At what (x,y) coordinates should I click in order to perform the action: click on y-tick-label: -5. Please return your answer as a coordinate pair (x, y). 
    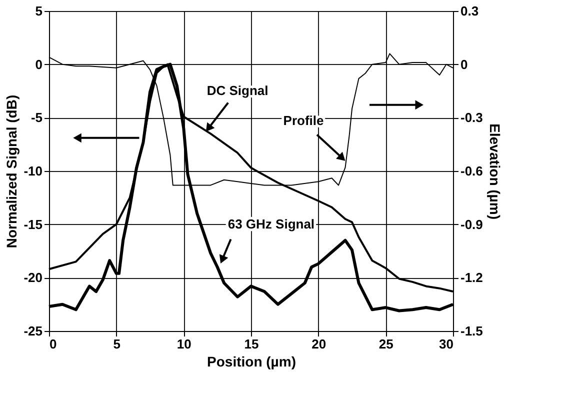
    Looking at the image, I should click on (36, 118).